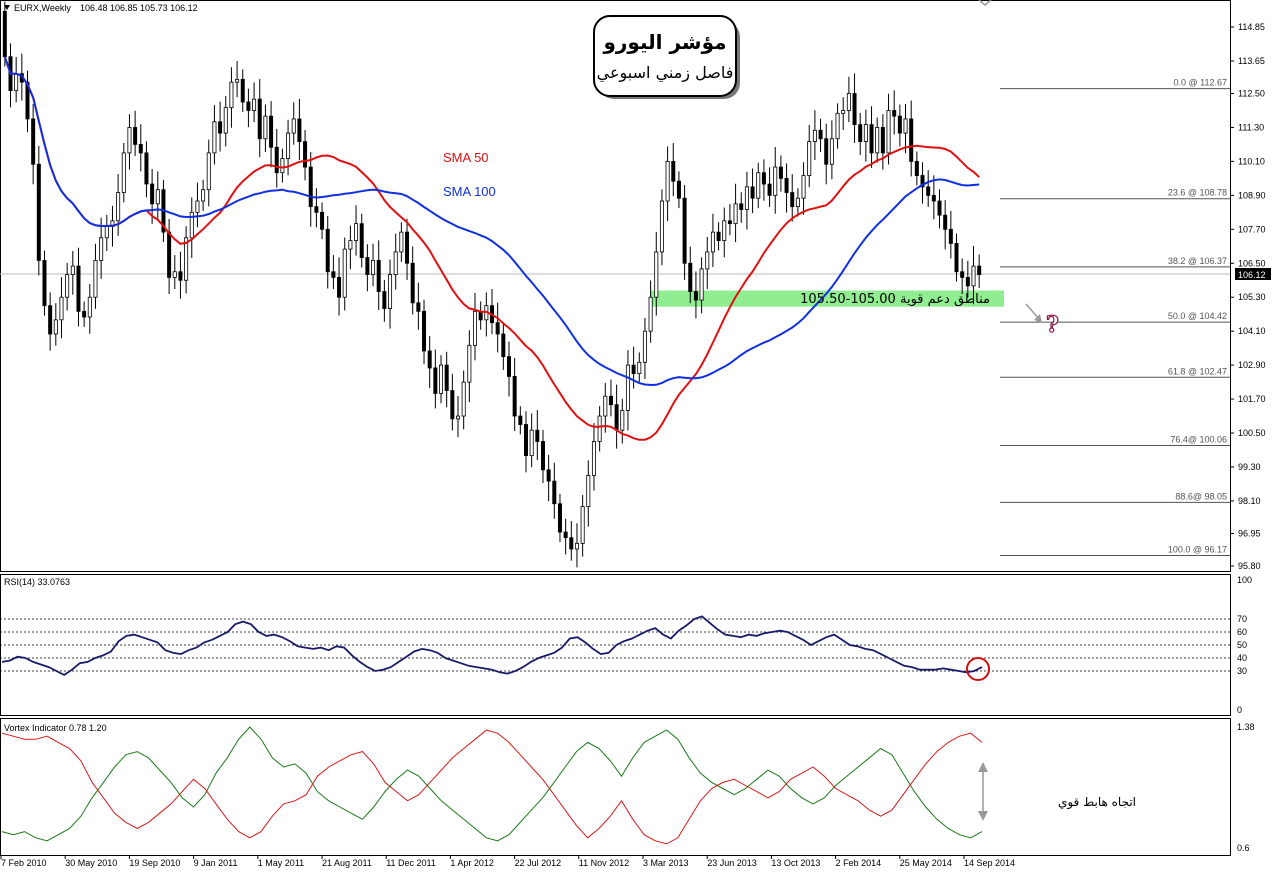 The width and height of the screenshot is (1275, 878). What do you see at coordinates (859, 863) in the screenshot?
I see `date-tick-label: 2 Feb 2014` at bounding box center [859, 863].